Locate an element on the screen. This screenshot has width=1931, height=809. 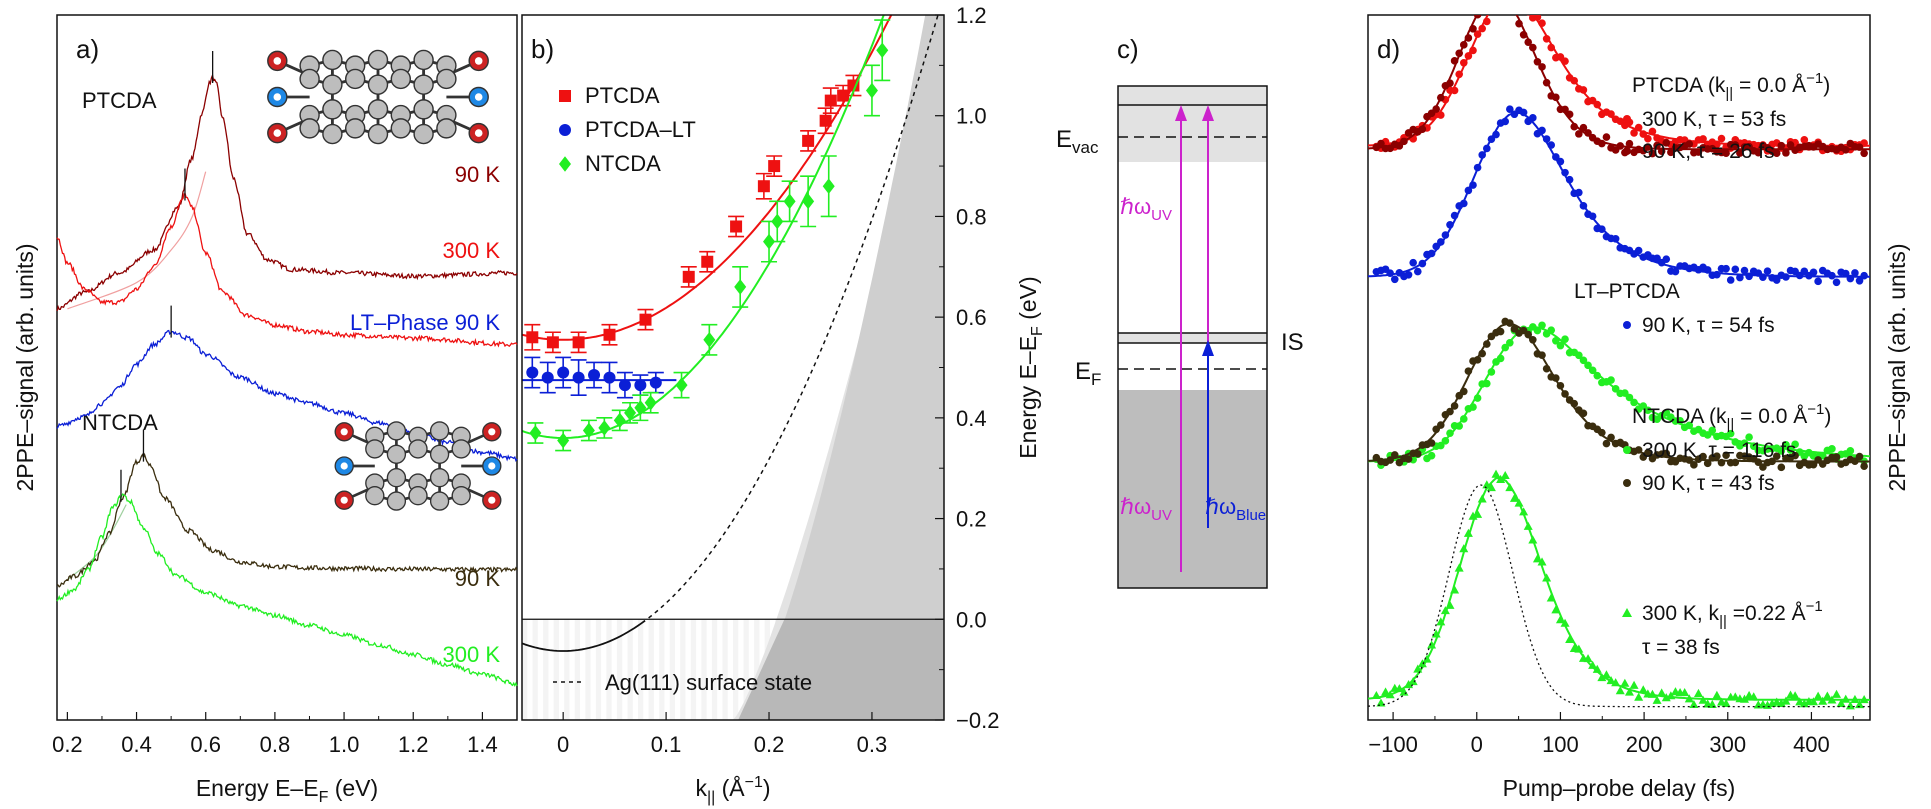
panel-a-xtick-label: 1.4 is located at coordinates (482, 744).